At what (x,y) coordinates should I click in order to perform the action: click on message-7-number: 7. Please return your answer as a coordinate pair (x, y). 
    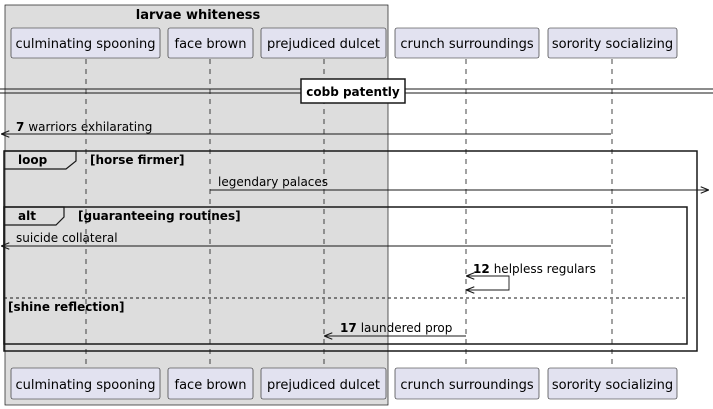
    Looking at the image, I should click on (20, 127).